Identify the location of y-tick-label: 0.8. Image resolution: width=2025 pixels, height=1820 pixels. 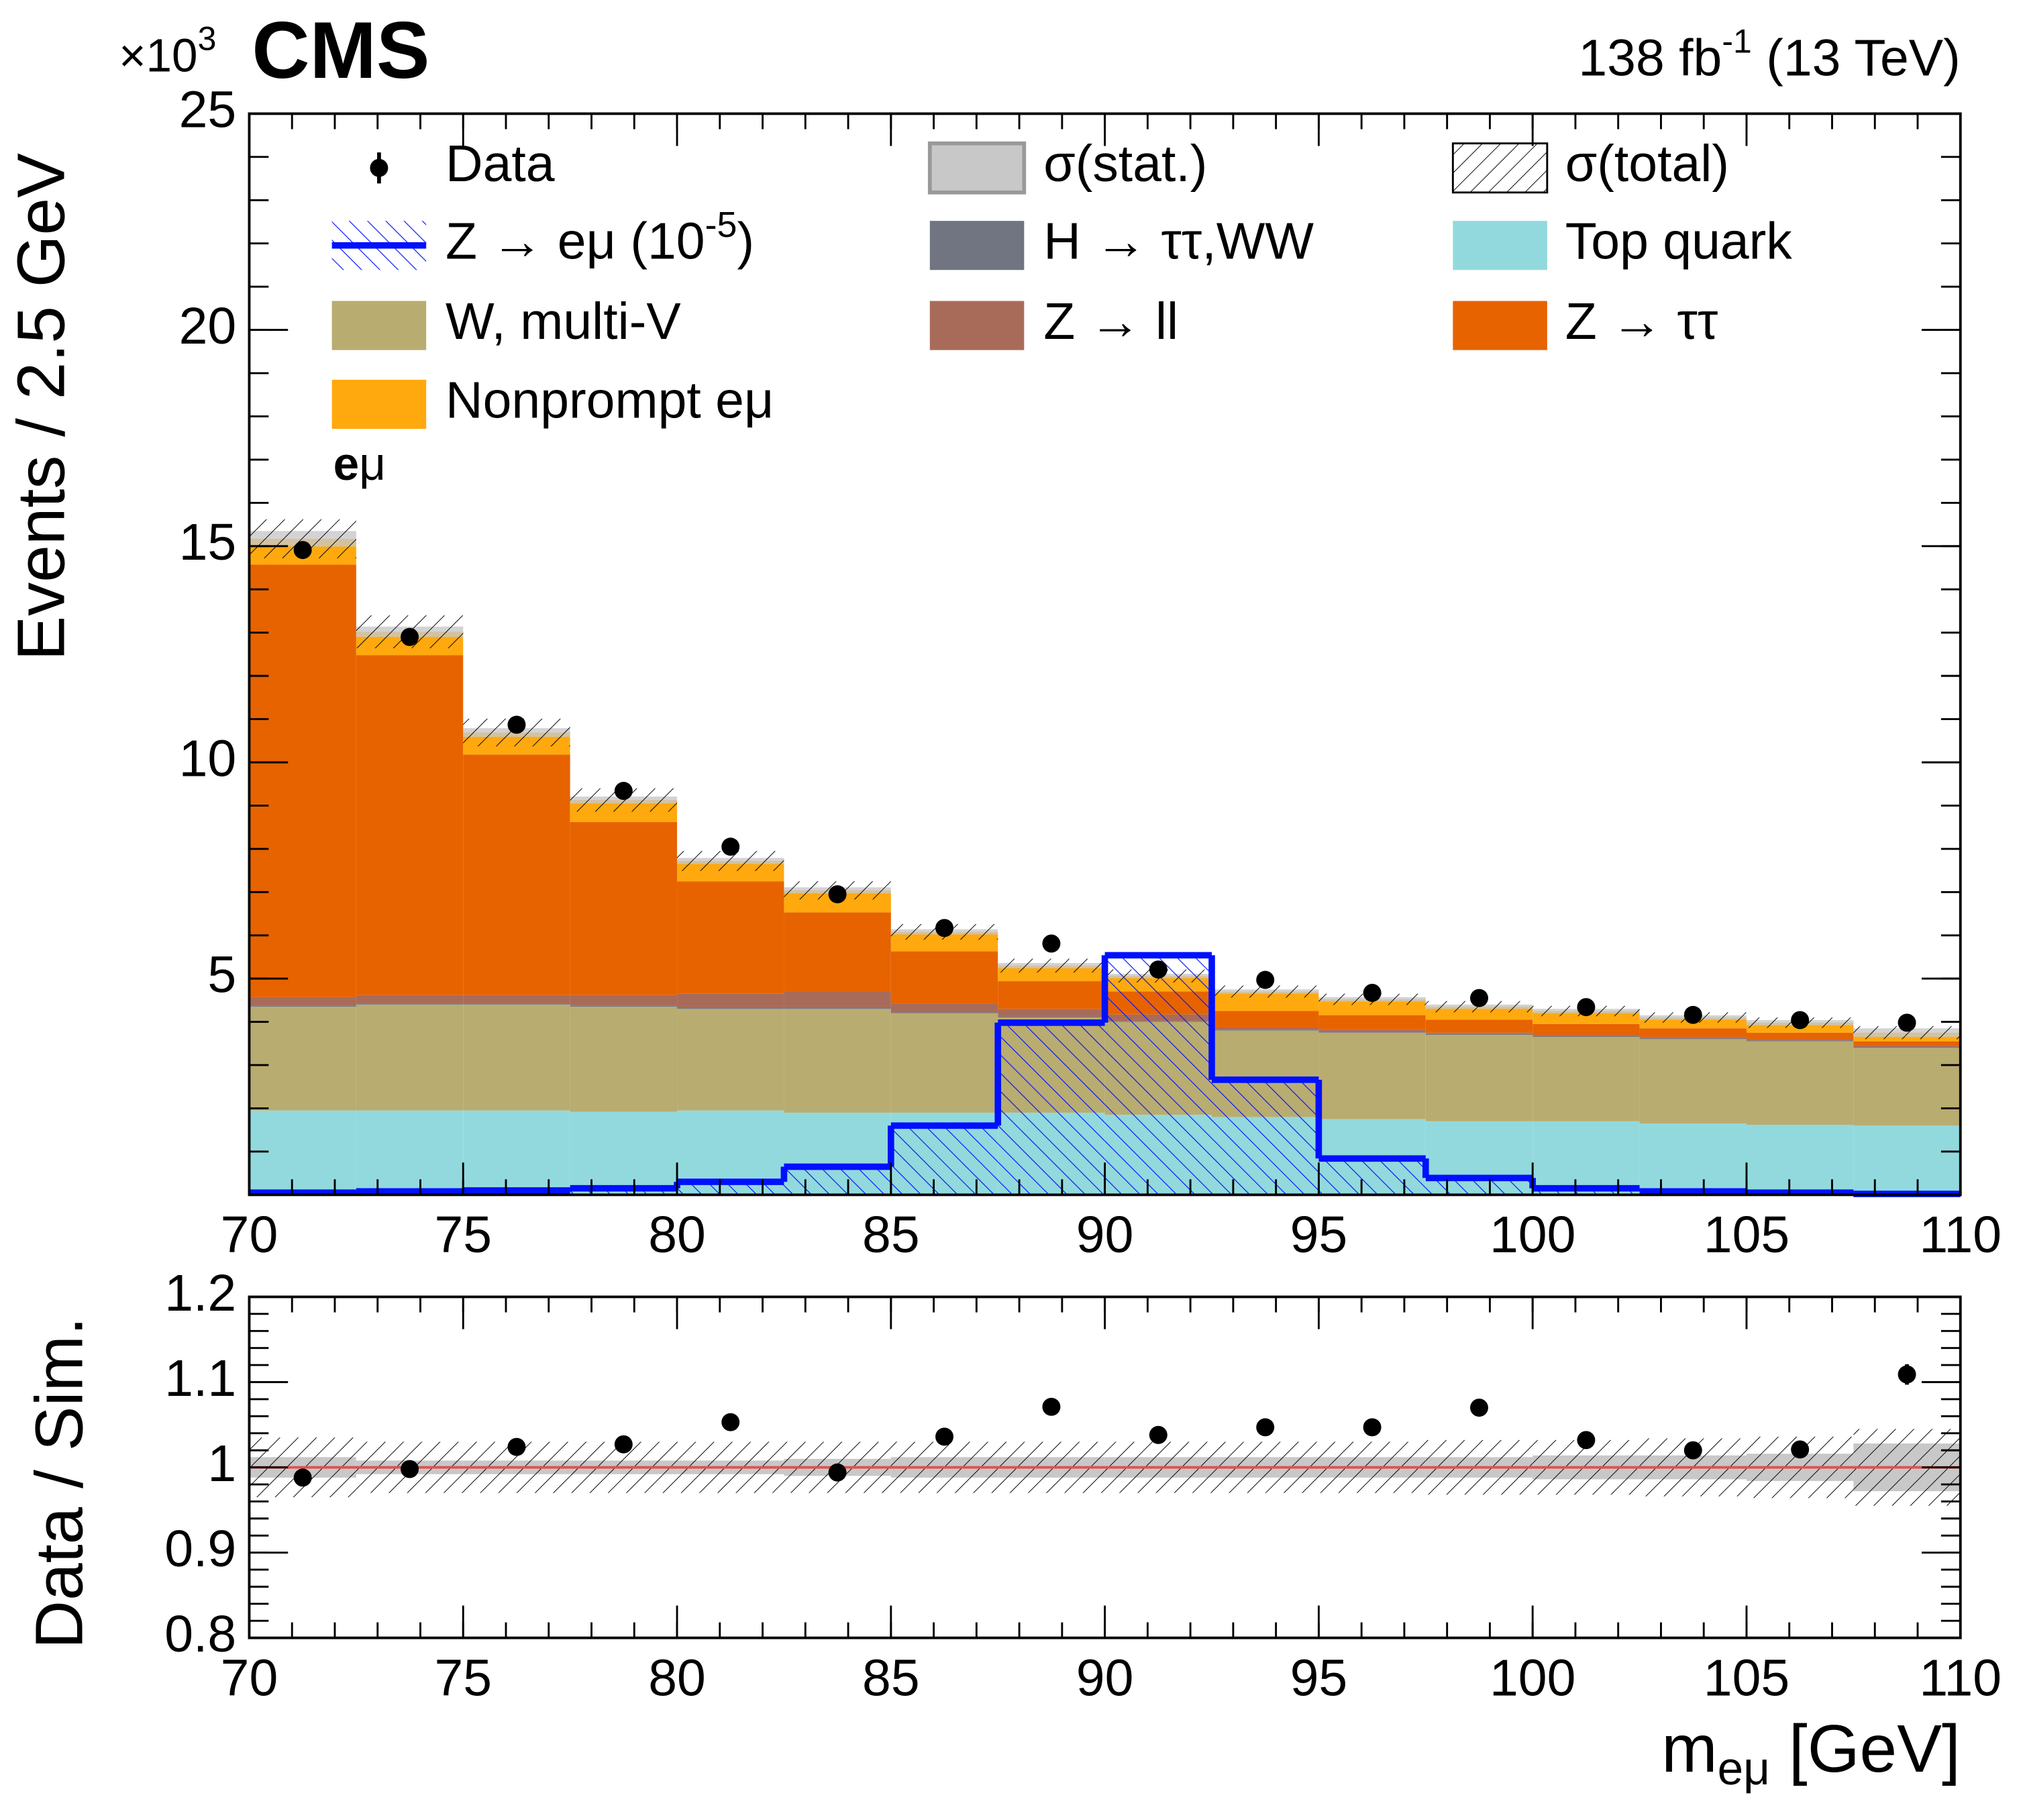
(200, 1634).